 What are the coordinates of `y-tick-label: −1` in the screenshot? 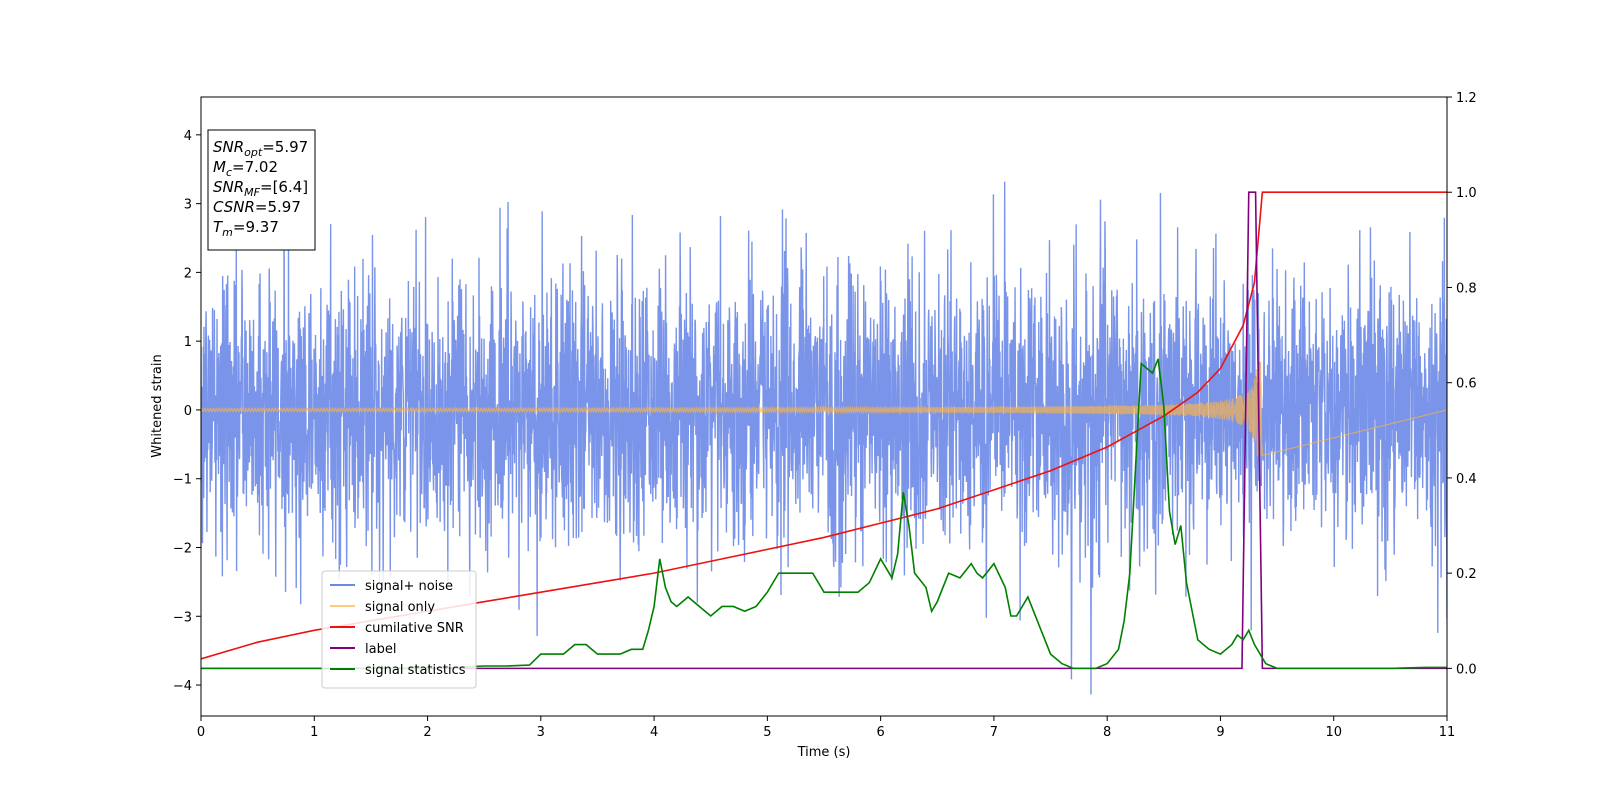 It's located at (182, 480).